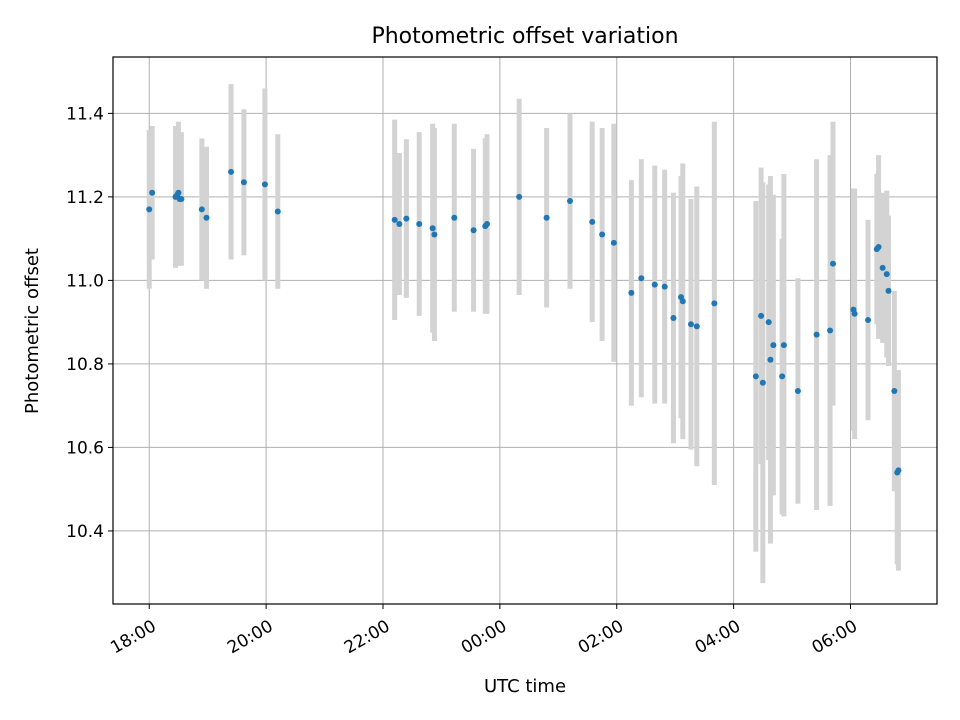 This screenshot has width=960, height=720. I want to click on x-tick-label: 06:00, so click(835, 637).